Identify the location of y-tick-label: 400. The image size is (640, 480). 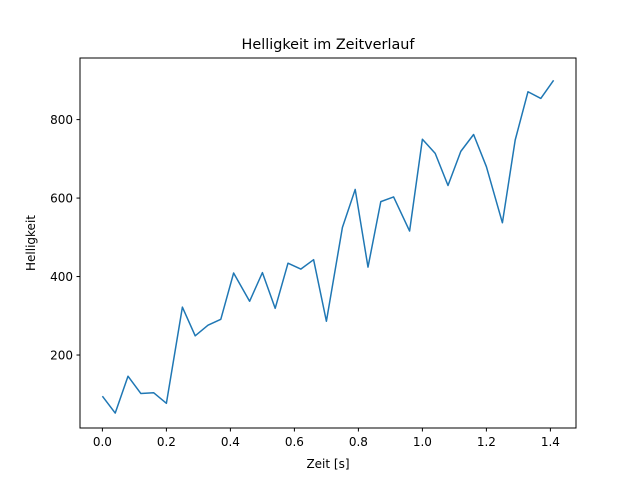
(61, 277).